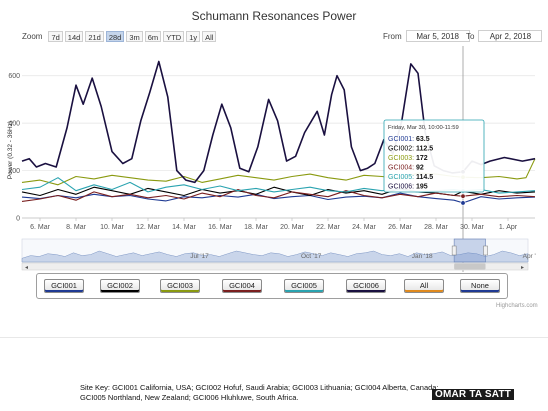 This screenshot has height=411, width=548. Describe the element at coordinates (469, 250) in the screenshot. I see `navigator-selection` at that location.